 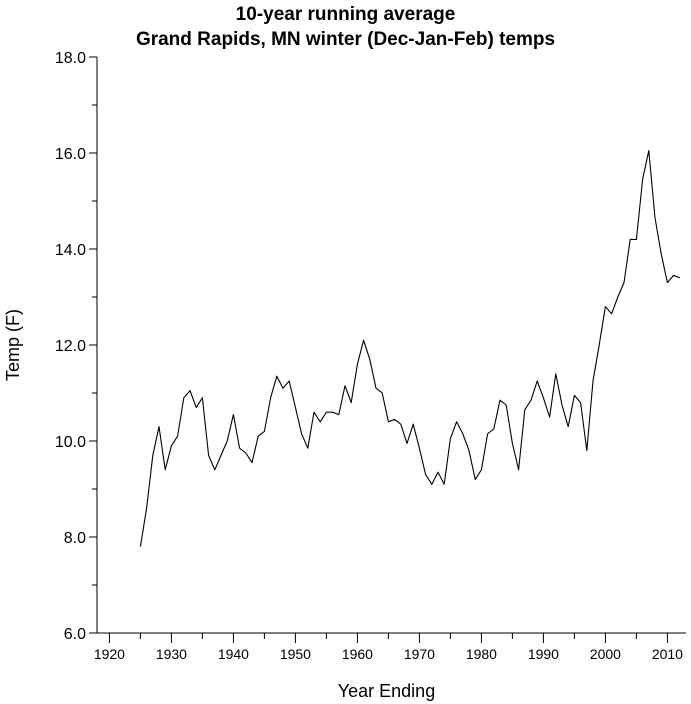 I want to click on x-tick-label: 1980, so click(x=481, y=654).